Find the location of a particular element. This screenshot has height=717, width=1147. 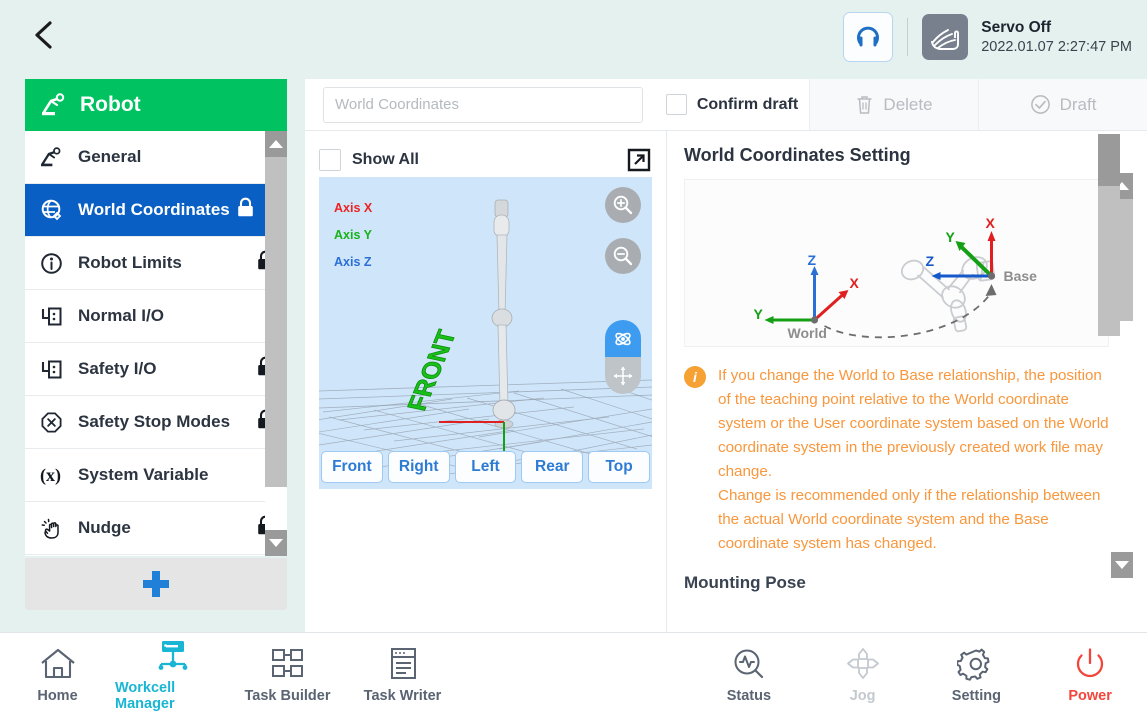

scroll-thumb is located at coordinates (276, 322).